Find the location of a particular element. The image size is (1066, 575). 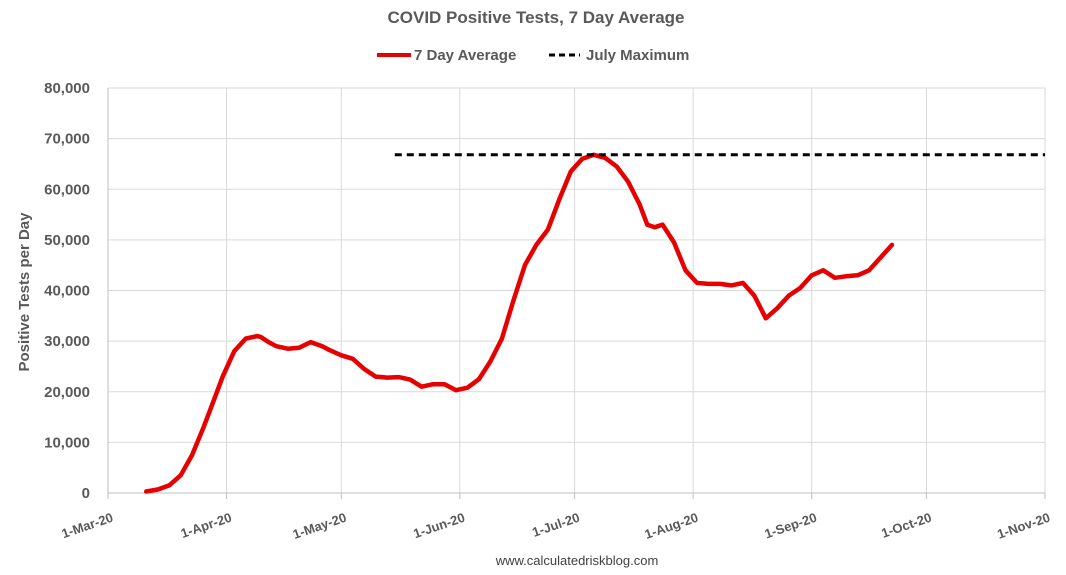

y-tick-label: 20,000 is located at coordinates (67, 392).